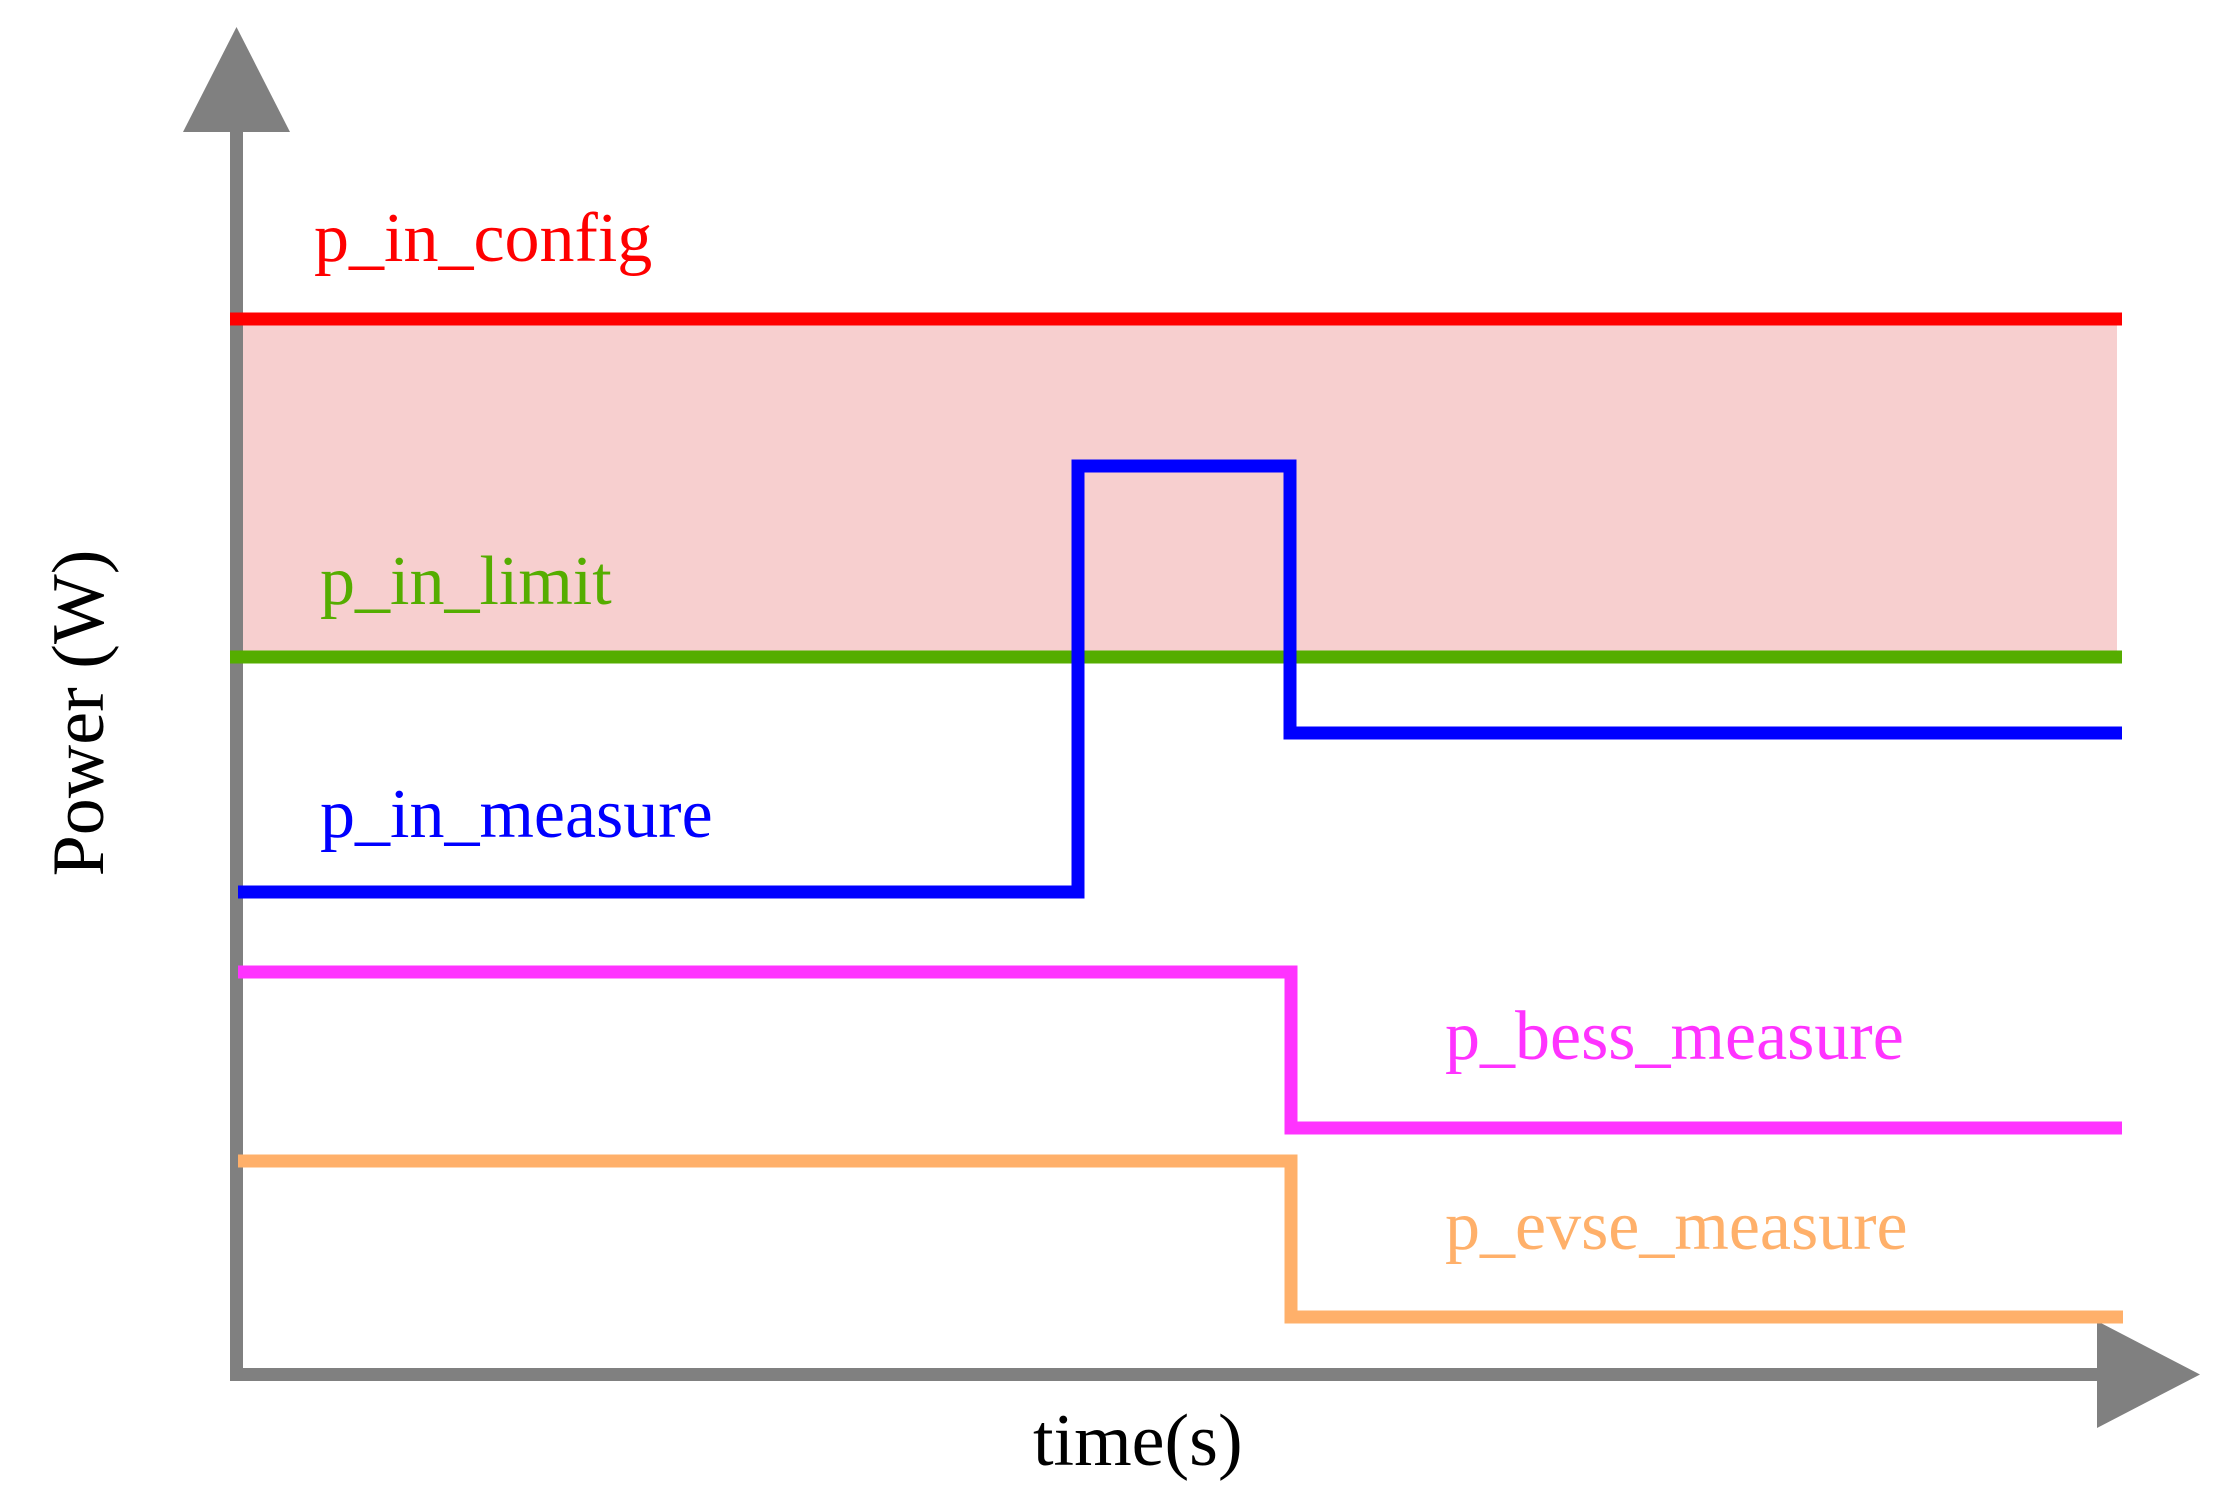 Image resolution: width=2222 pixels, height=1502 pixels. What do you see at coordinates (1164, 1374) in the screenshot?
I see `x-axis-line` at bounding box center [1164, 1374].